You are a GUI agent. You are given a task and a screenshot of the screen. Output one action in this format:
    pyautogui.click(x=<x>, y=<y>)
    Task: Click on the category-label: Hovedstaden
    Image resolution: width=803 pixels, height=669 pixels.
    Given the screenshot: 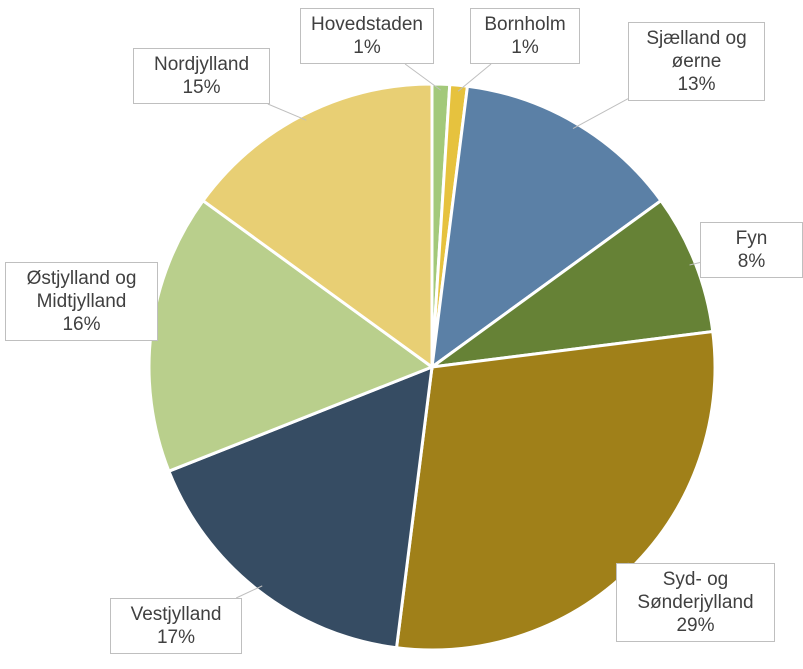 What is the action you would take?
    pyautogui.click(x=367, y=24)
    